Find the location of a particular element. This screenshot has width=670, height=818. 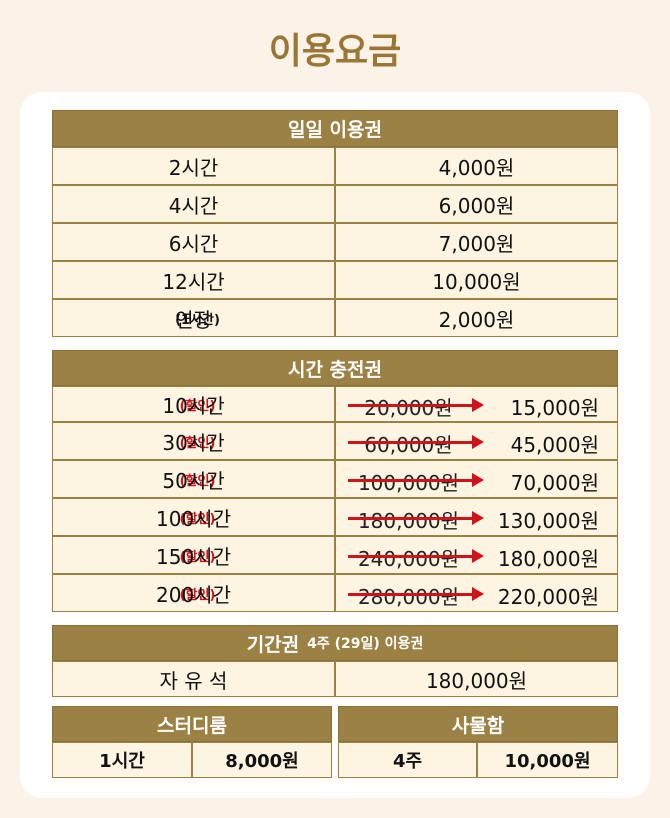

old-price: 280,000원 is located at coordinates (408, 597).